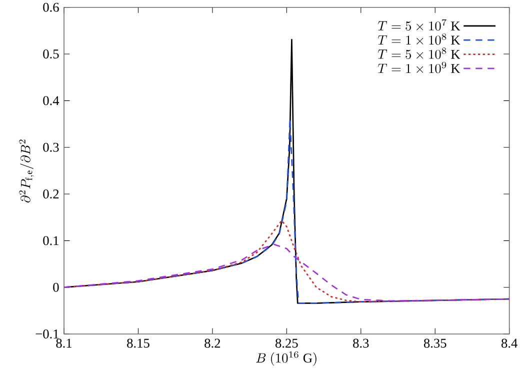  Describe the element at coordinates (51, 101) in the screenshot. I see `y-tick-label: 0.4` at that location.